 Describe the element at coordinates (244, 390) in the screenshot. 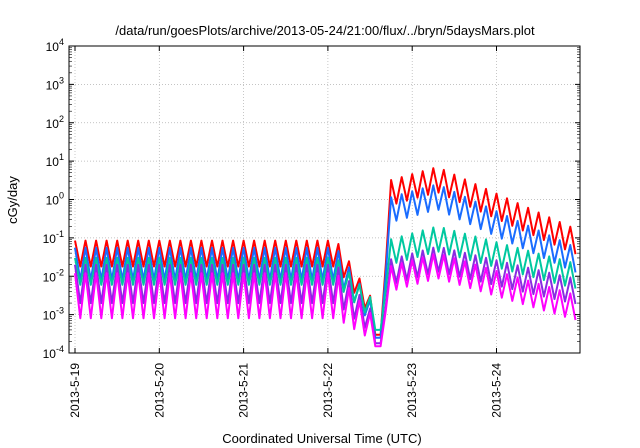

I see `x-tick-label: 2013-5-21` at that location.